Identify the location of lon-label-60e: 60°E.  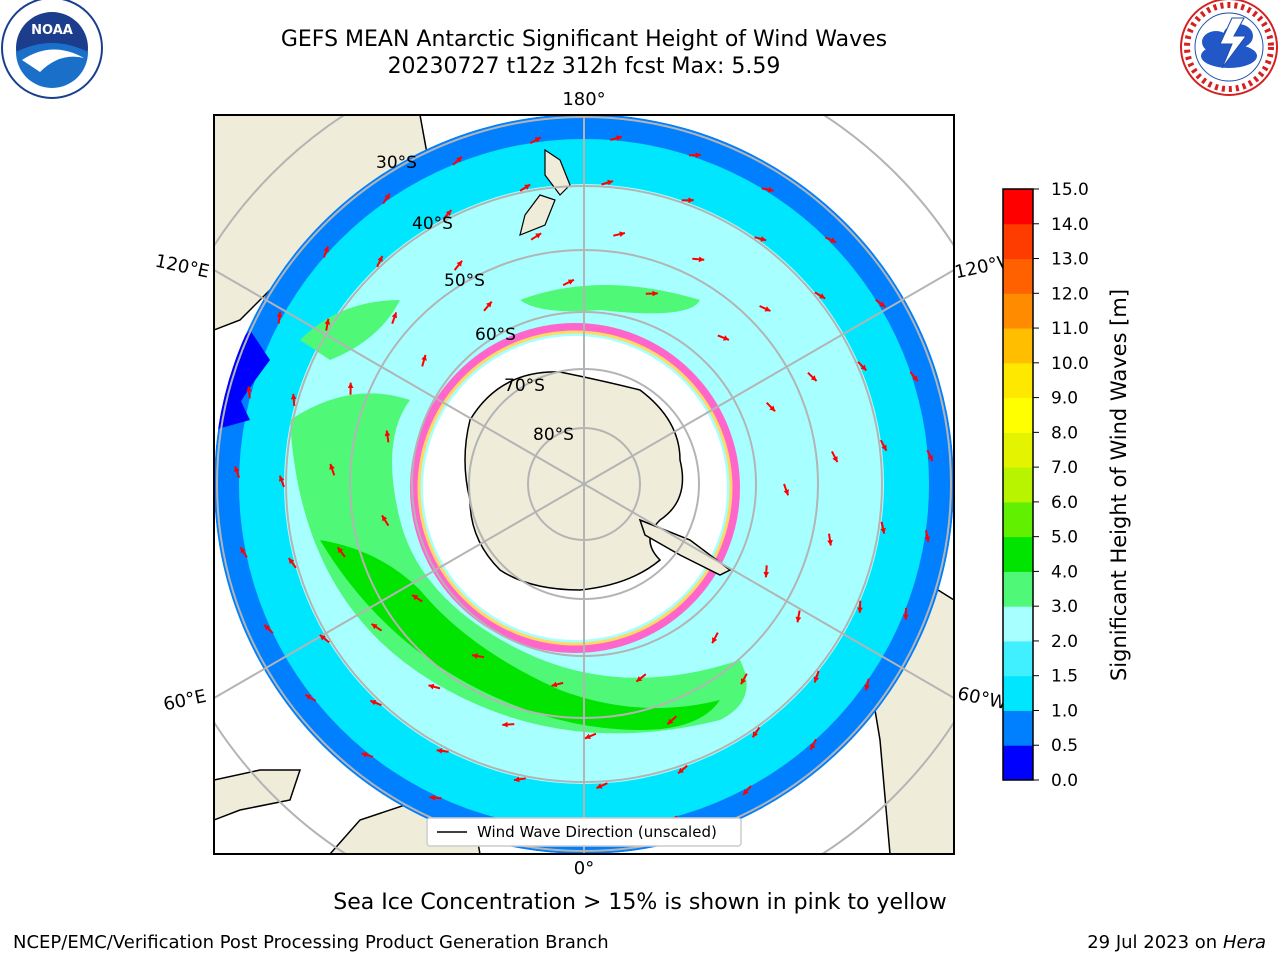
(185, 701).